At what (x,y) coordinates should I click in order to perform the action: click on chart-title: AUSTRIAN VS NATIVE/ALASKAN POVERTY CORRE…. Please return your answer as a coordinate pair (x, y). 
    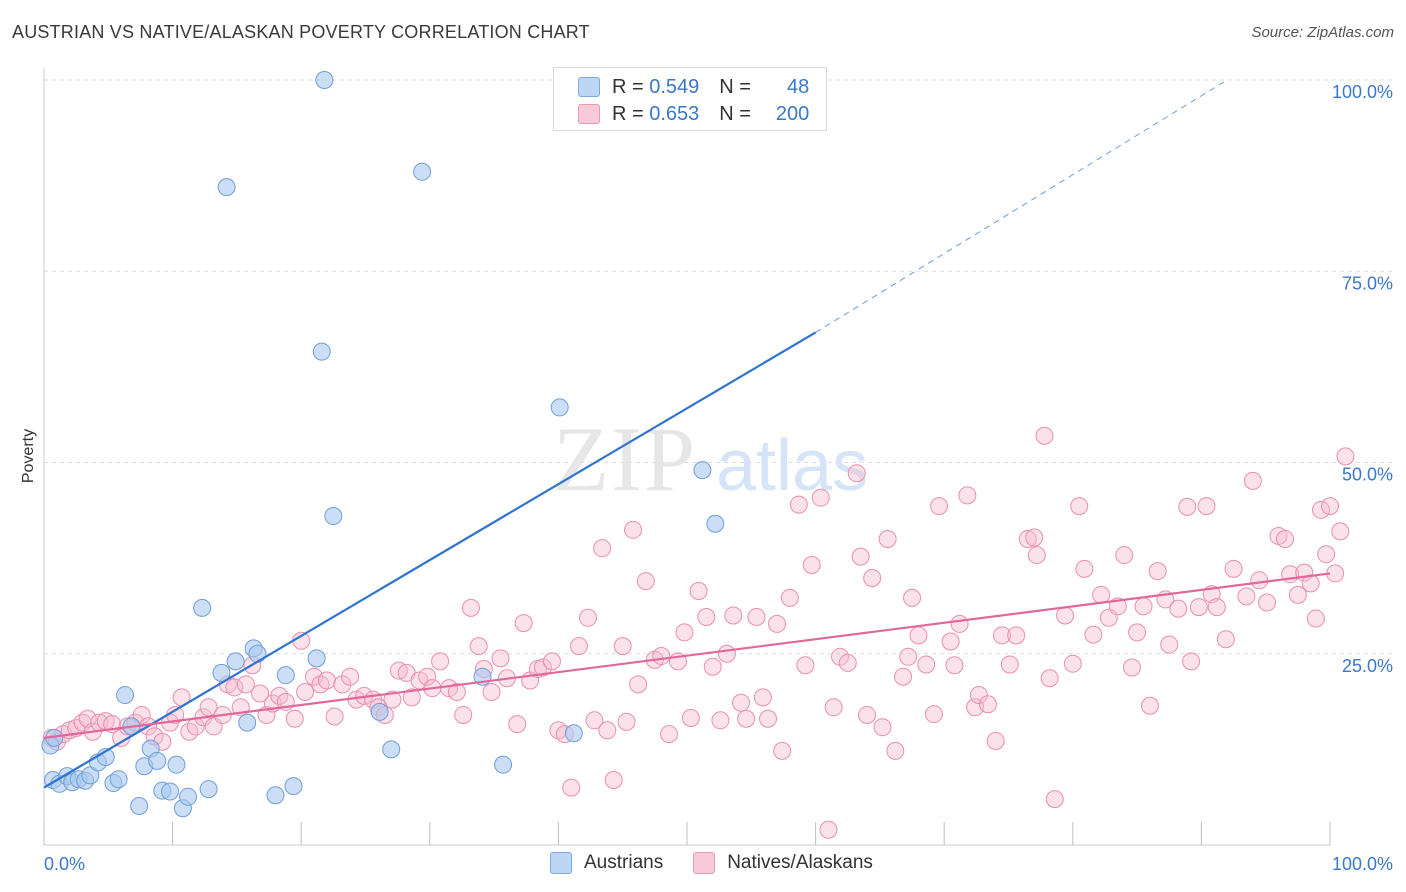
    Looking at the image, I should click on (301, 32).